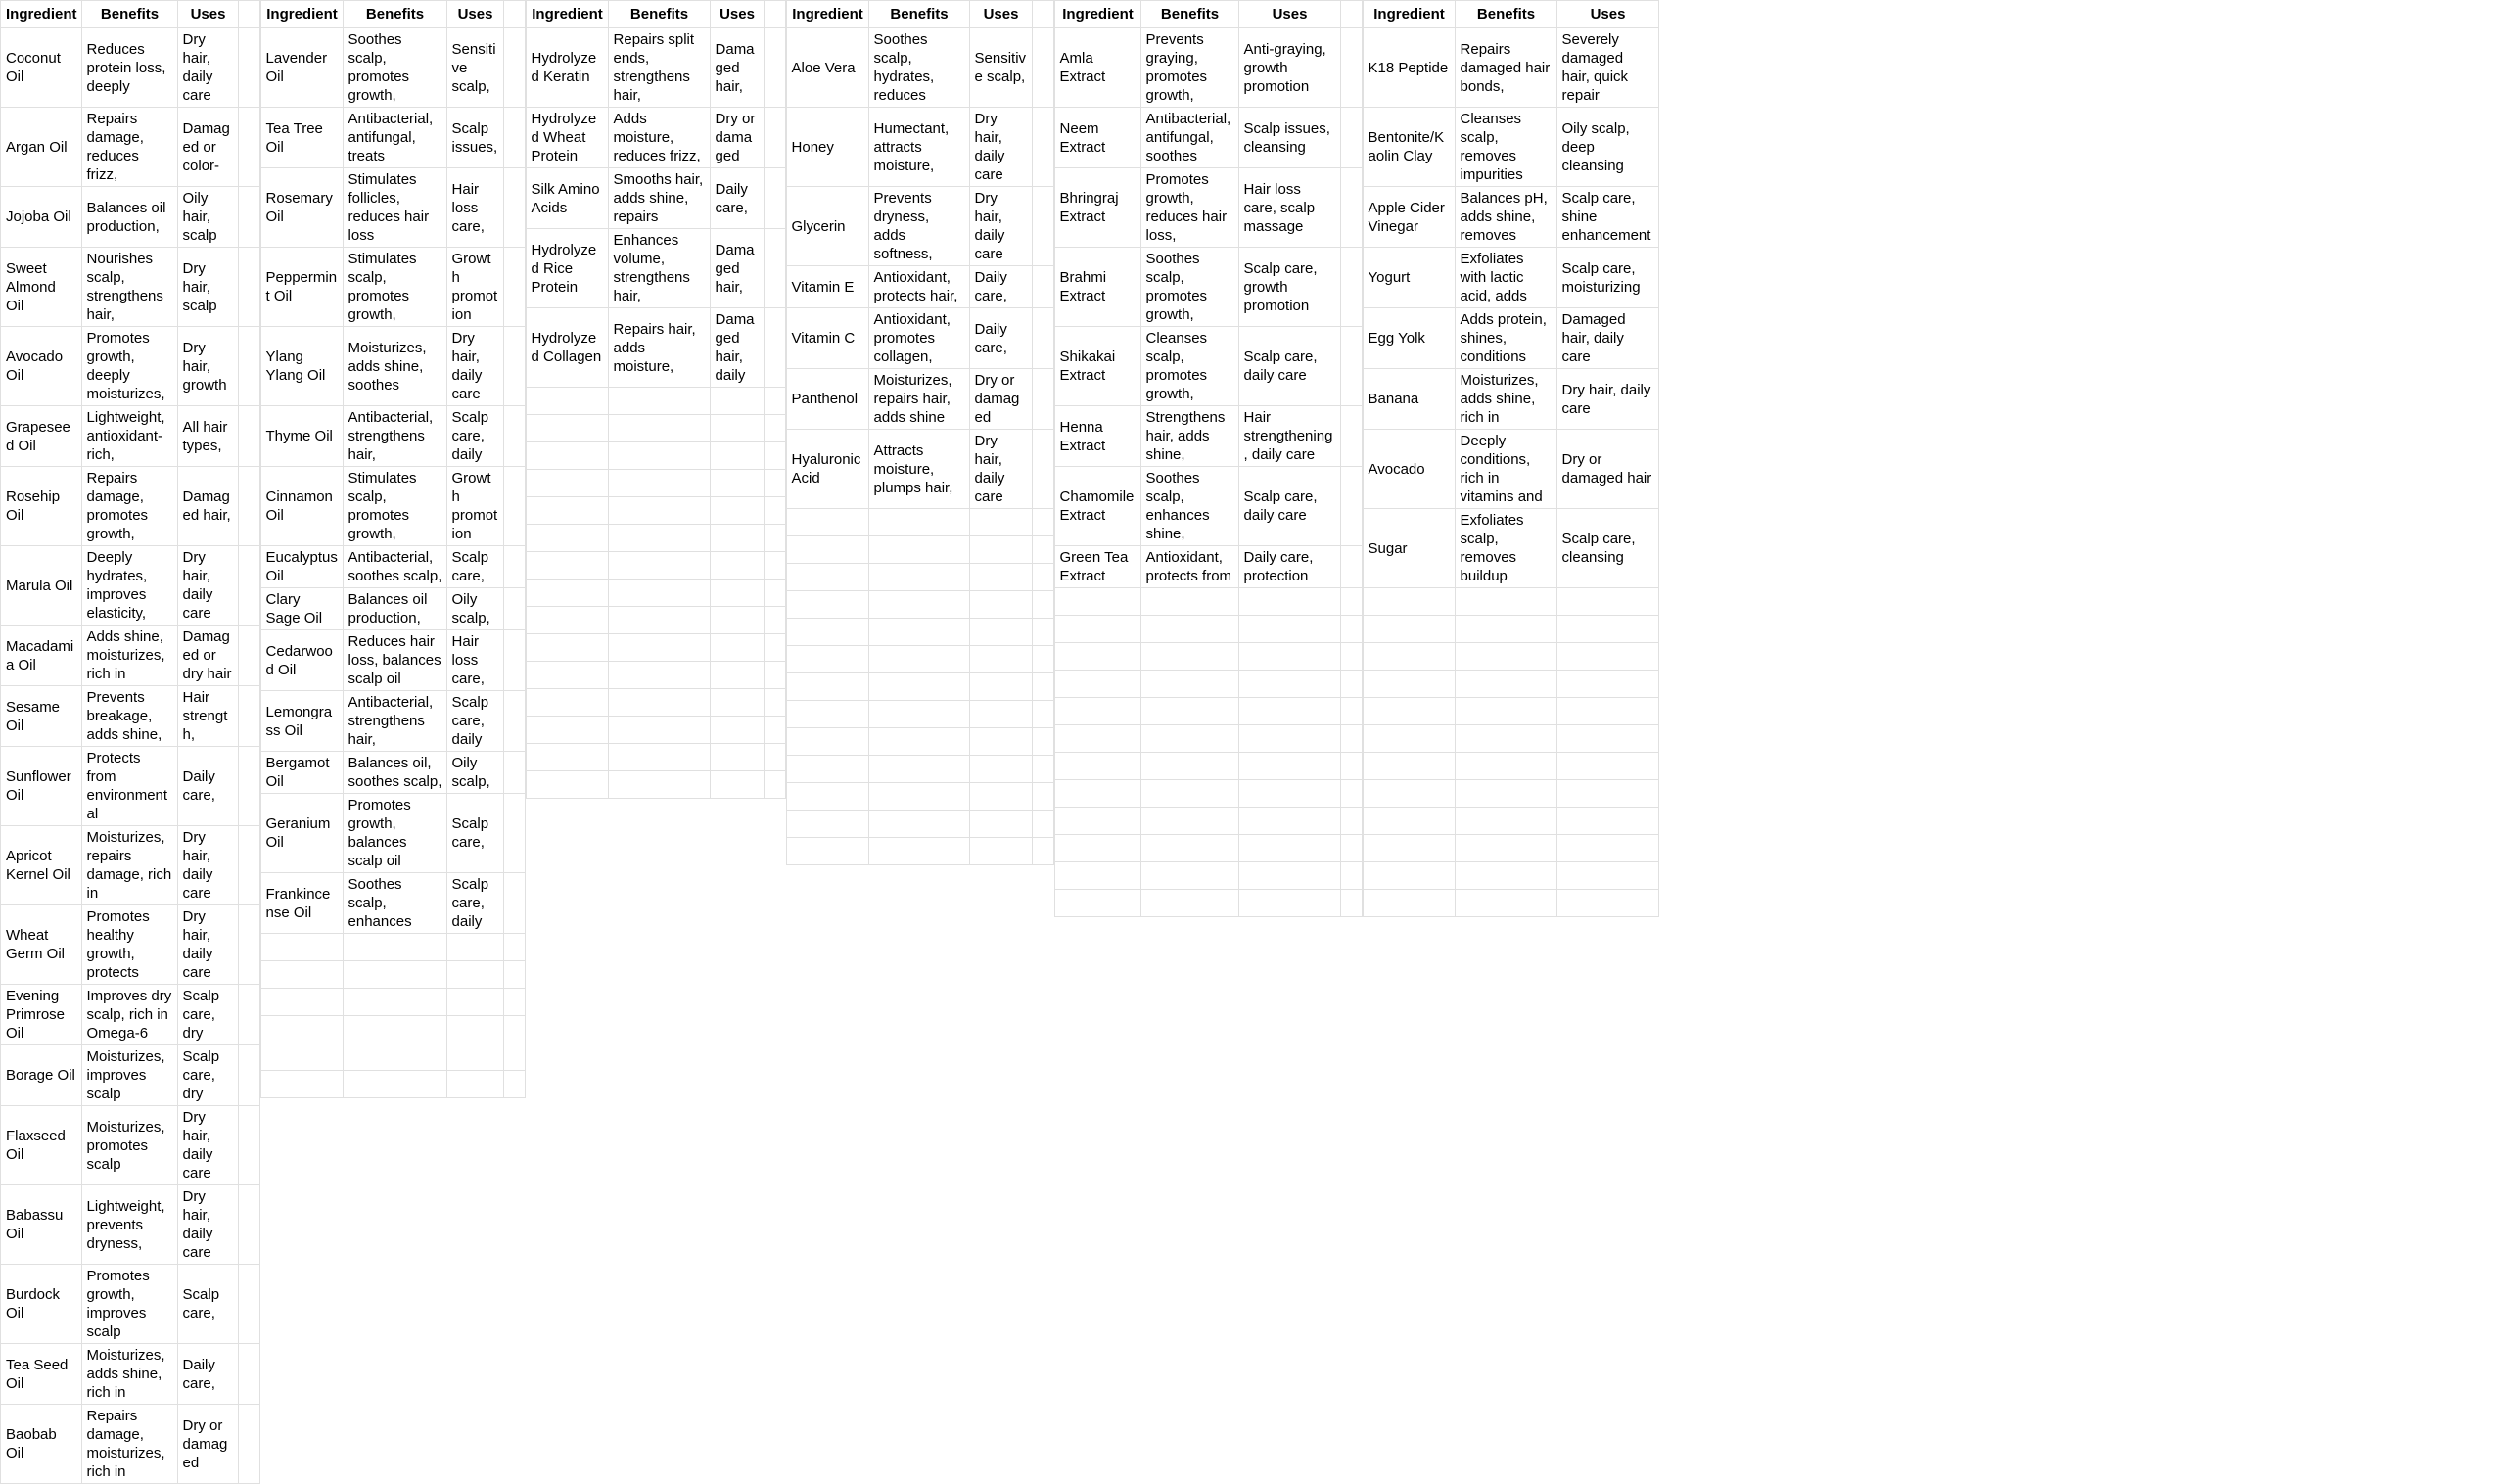 Image resolution: width=2506 pixels, height=1484 pixels. Describe the element at coordinates (659, 198) in the screenshot. I see `cell-benefits: Smooths hair, adds shine, repairs` at that location.